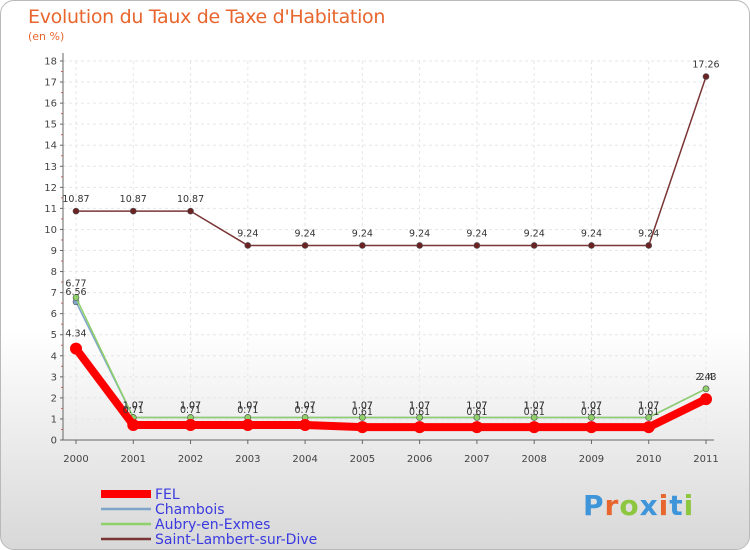 The height and width of the screenshot is (550, 750). What do you see at coordinates (50, 167) in the screenshot?
I see `y-tick-label: 13` at bounding box center [50, 167].